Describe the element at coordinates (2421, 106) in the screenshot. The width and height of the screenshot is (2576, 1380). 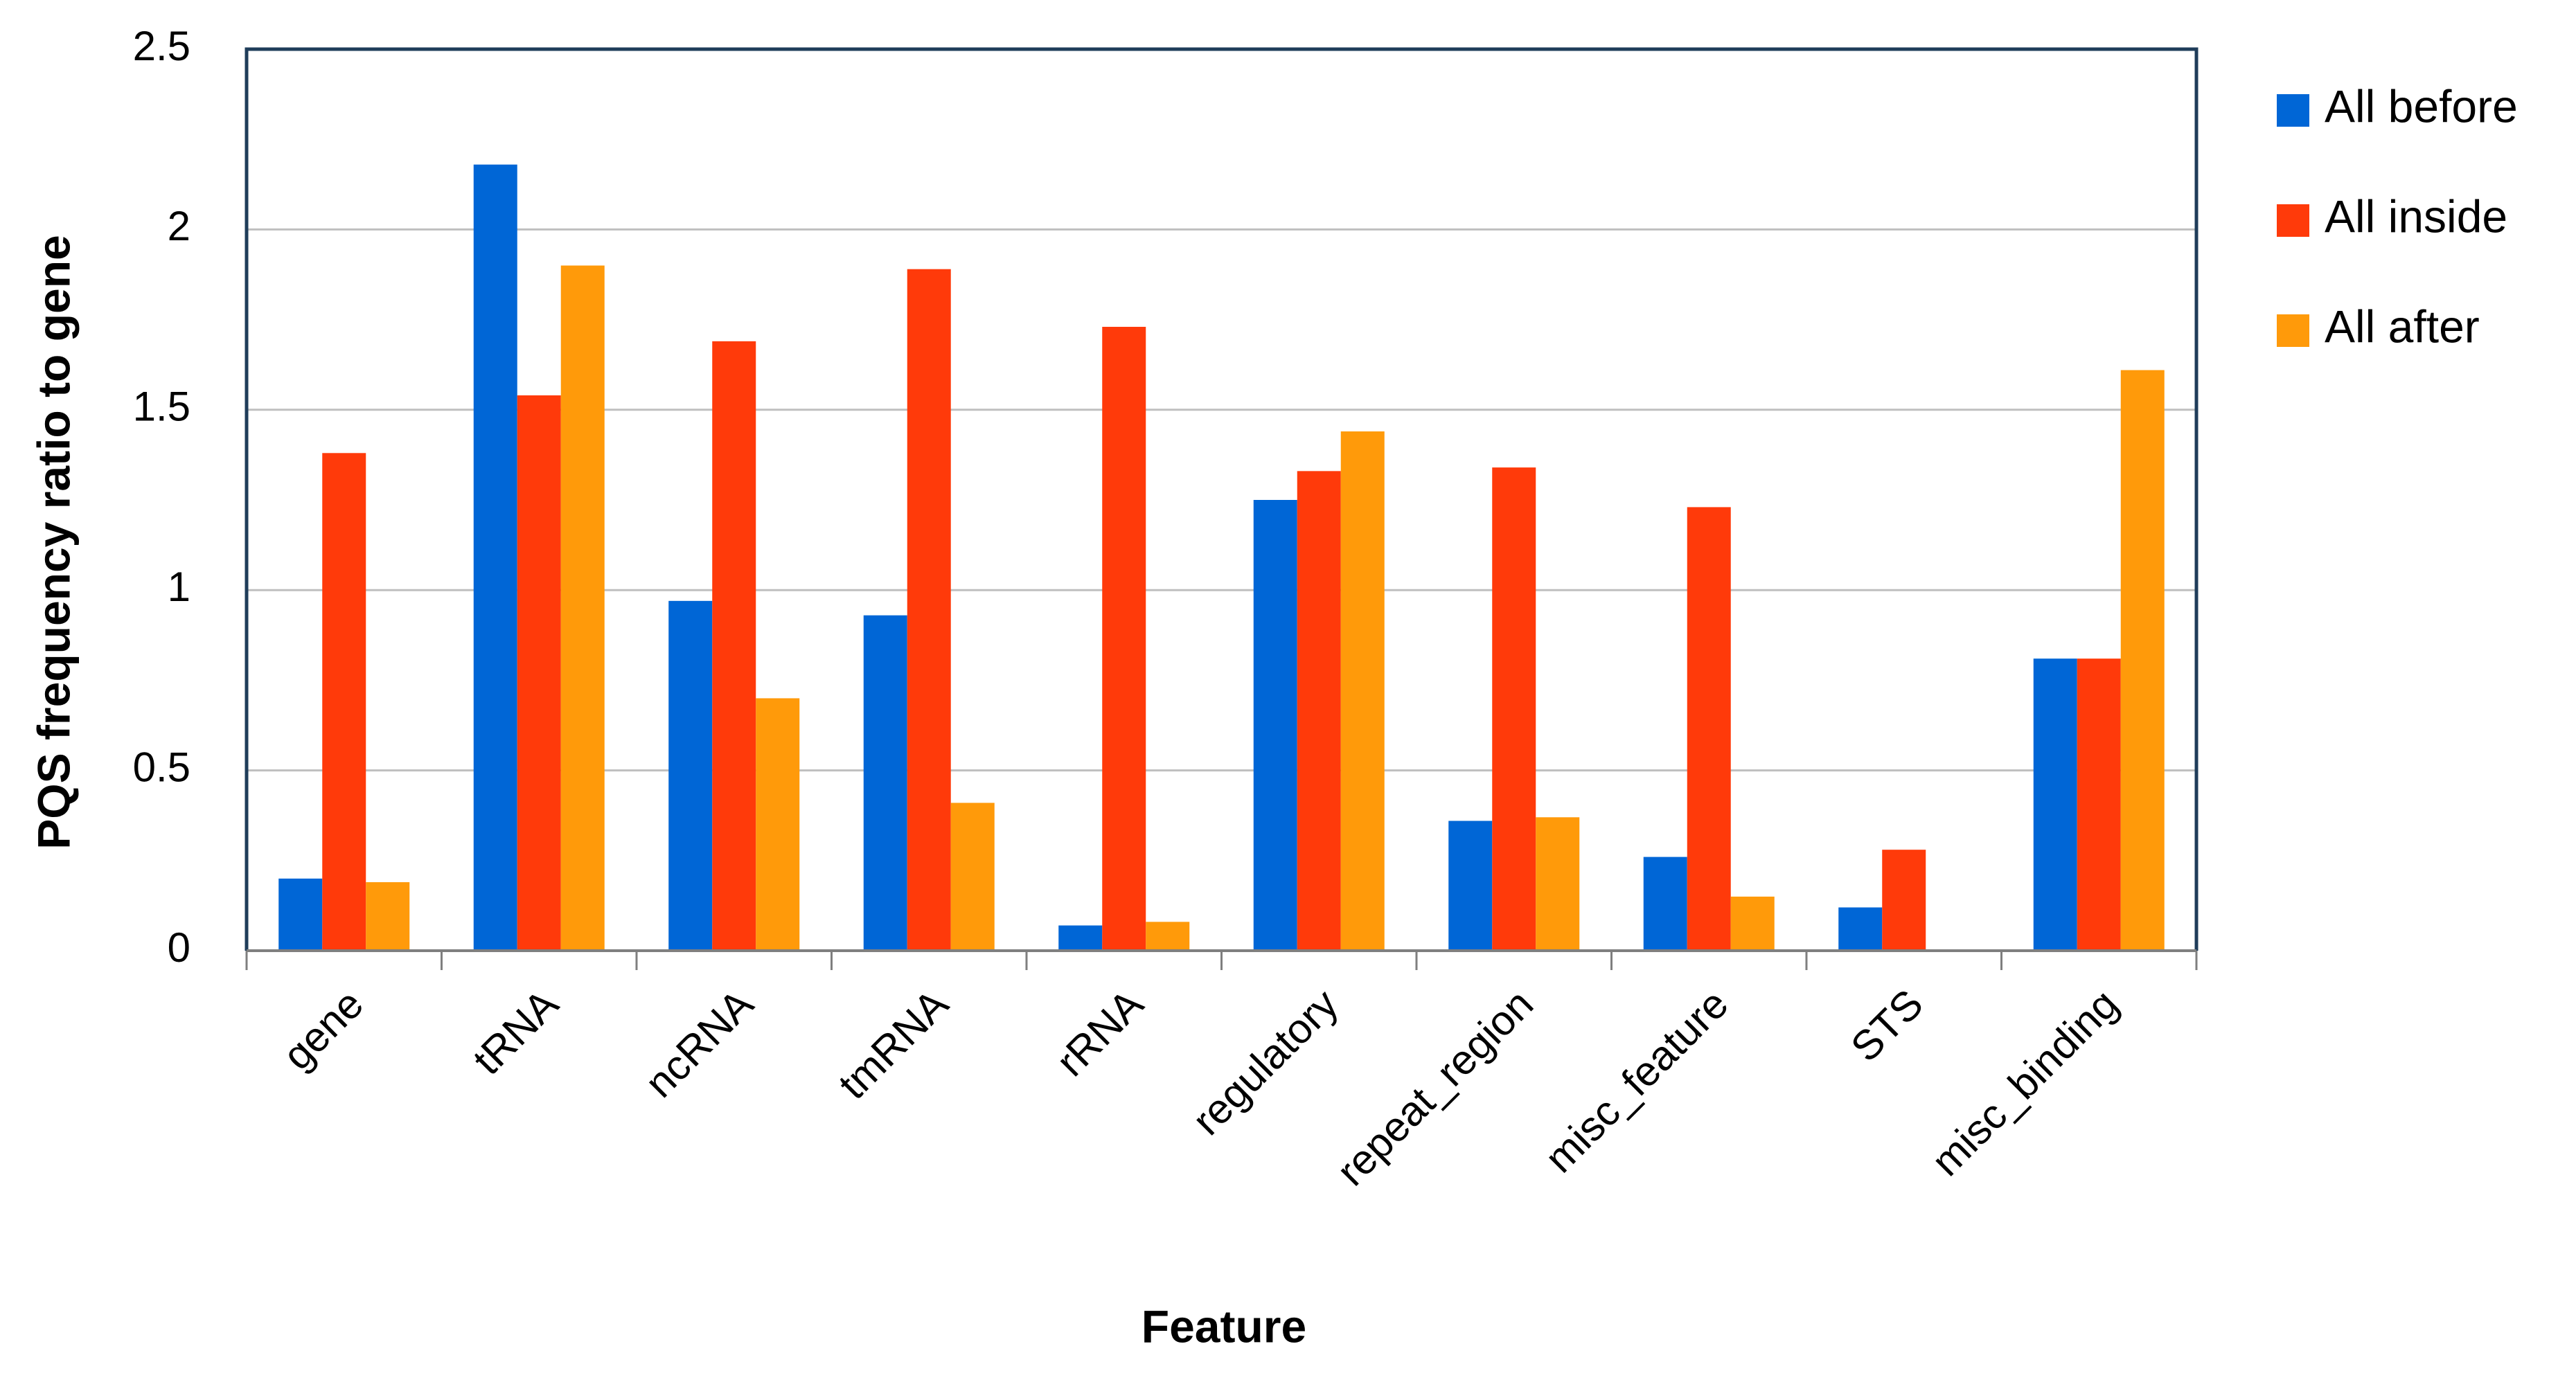
I see `legend-label: All before` at that location.